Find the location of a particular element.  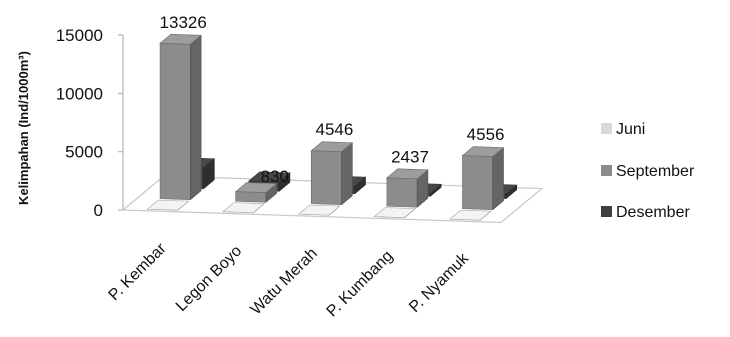

legend-label: Desember is located at coordinates (653, 212).